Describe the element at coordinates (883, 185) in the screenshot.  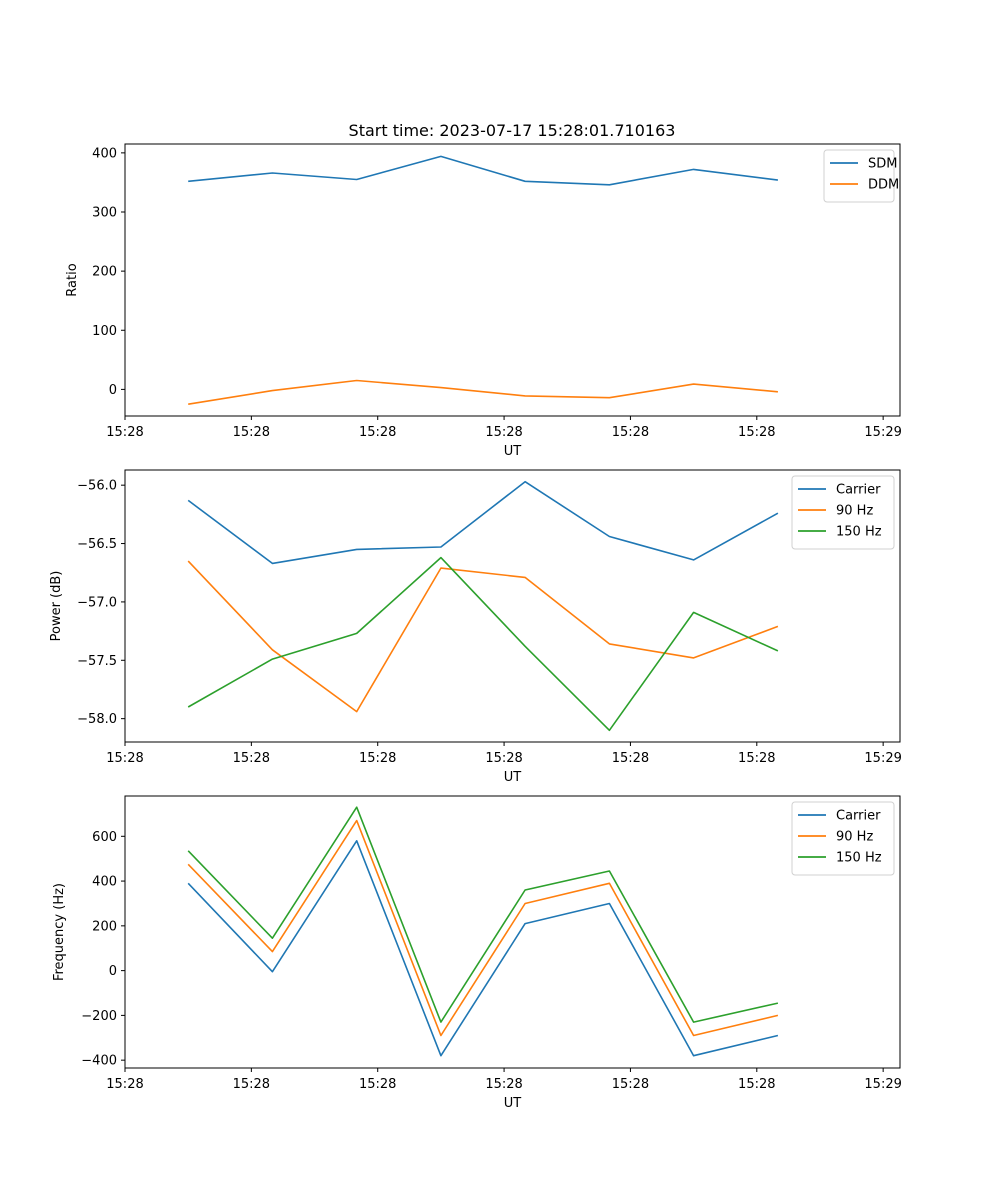
I see `legend-entry: DDM` at that location.